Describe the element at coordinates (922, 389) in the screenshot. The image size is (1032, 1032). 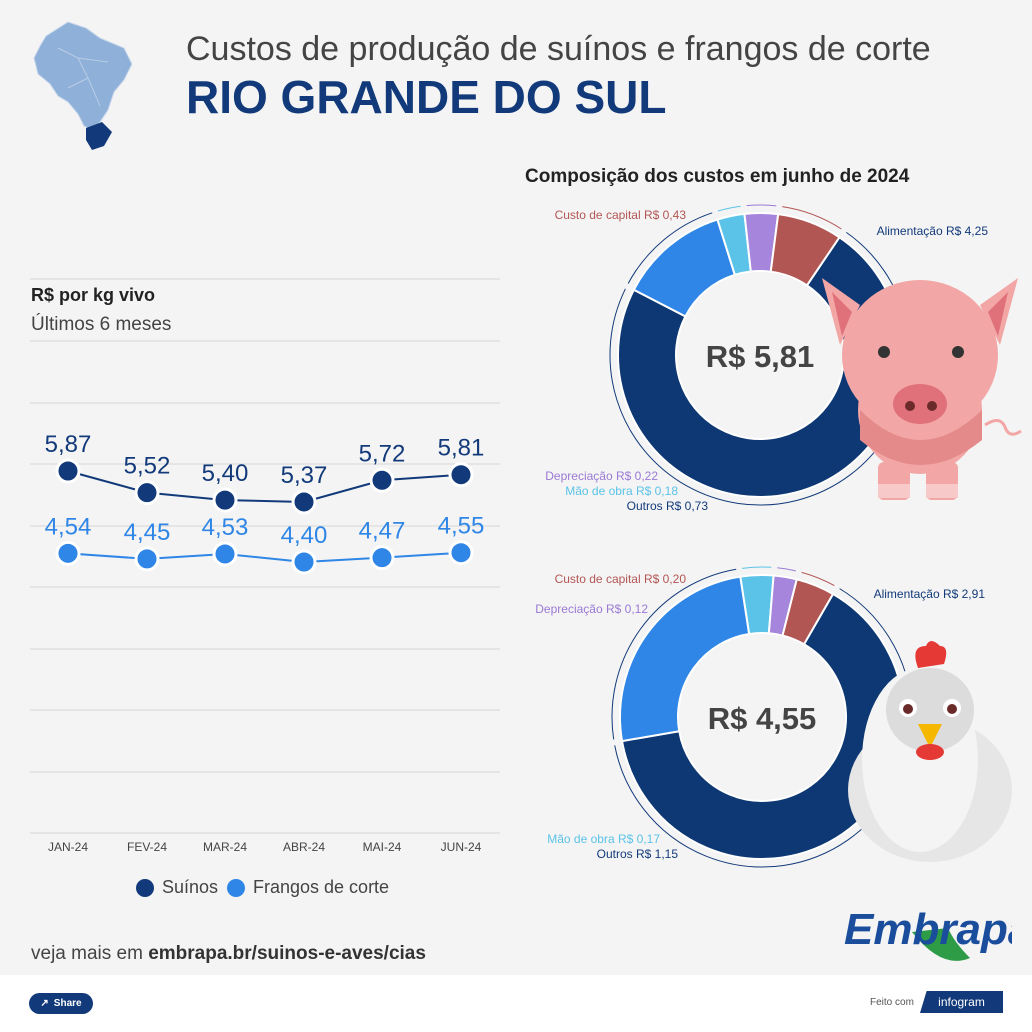
I see `pig-illustration` at that location.